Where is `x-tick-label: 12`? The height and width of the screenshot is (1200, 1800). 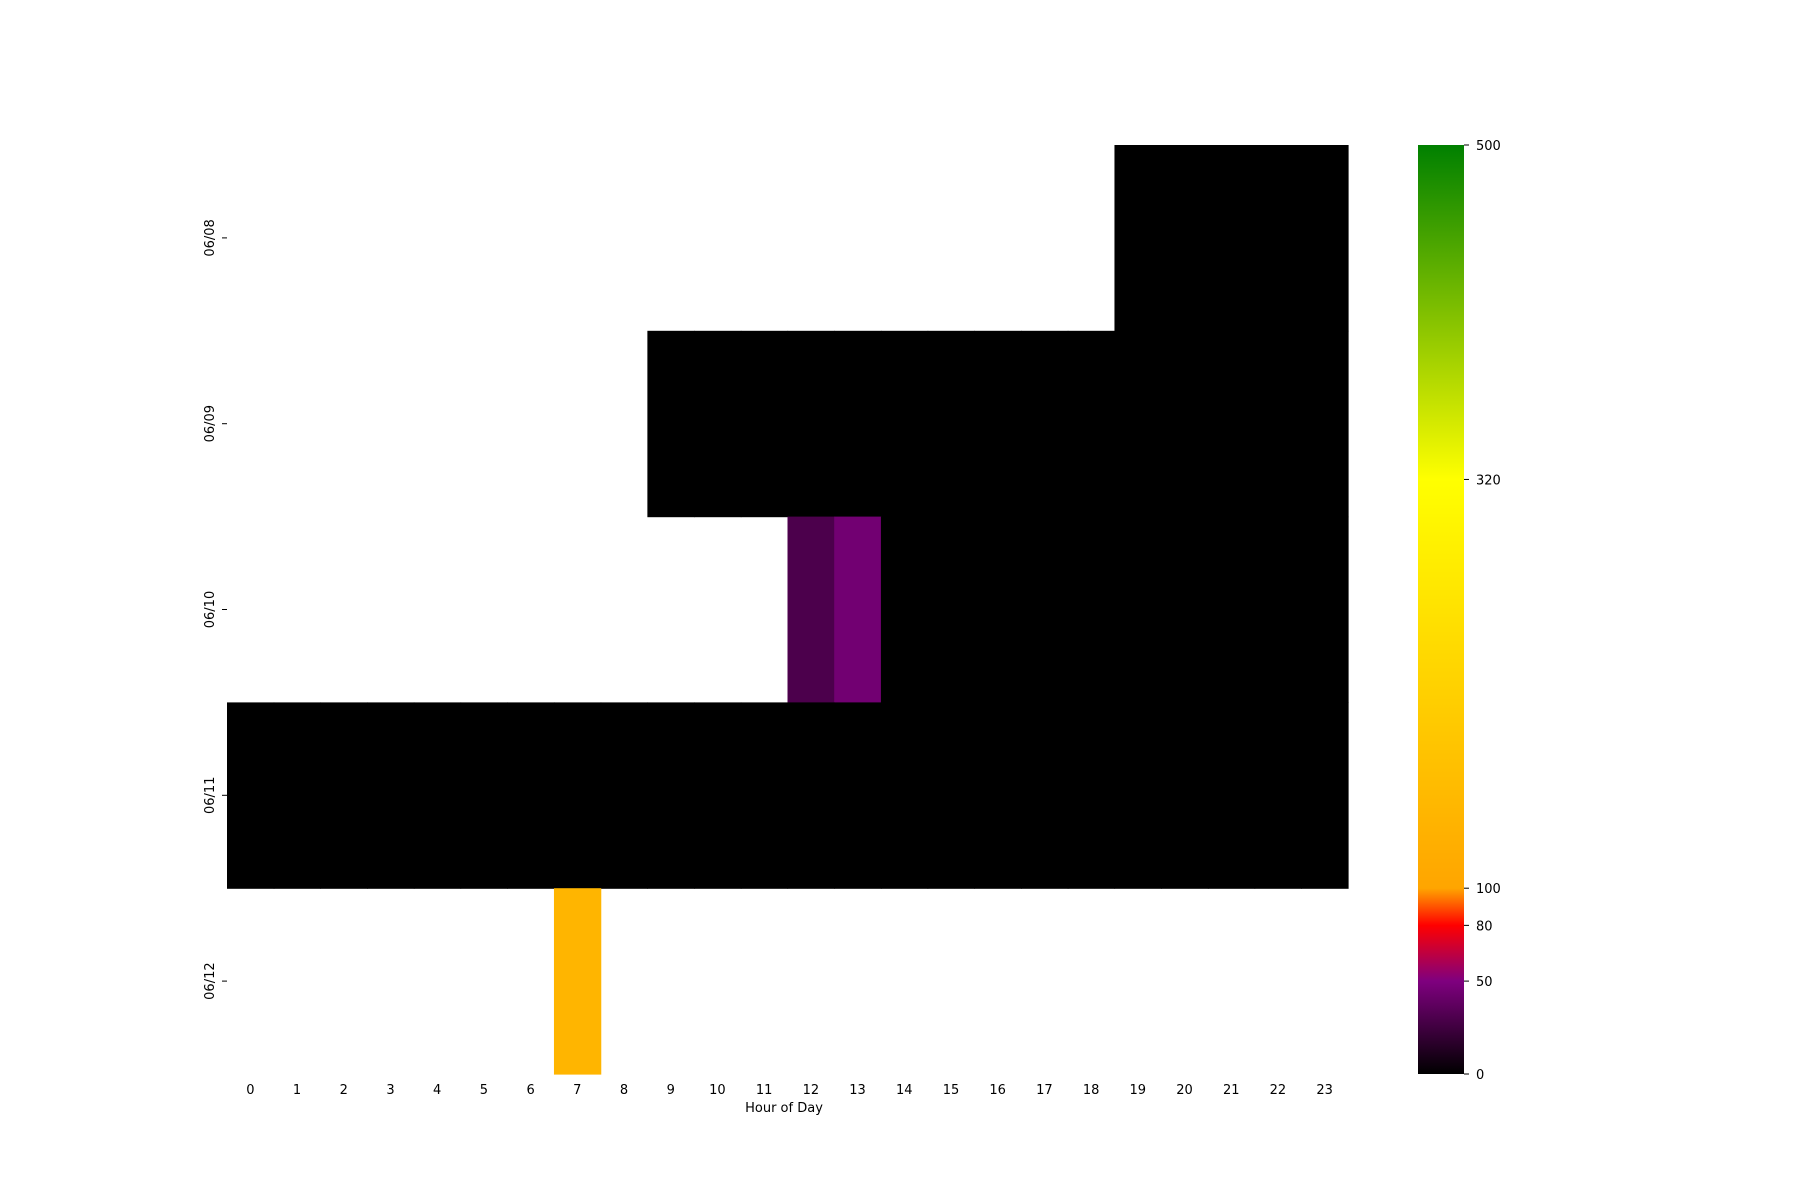 x-tick-label: 12 is located at coordinates (811, 1090).